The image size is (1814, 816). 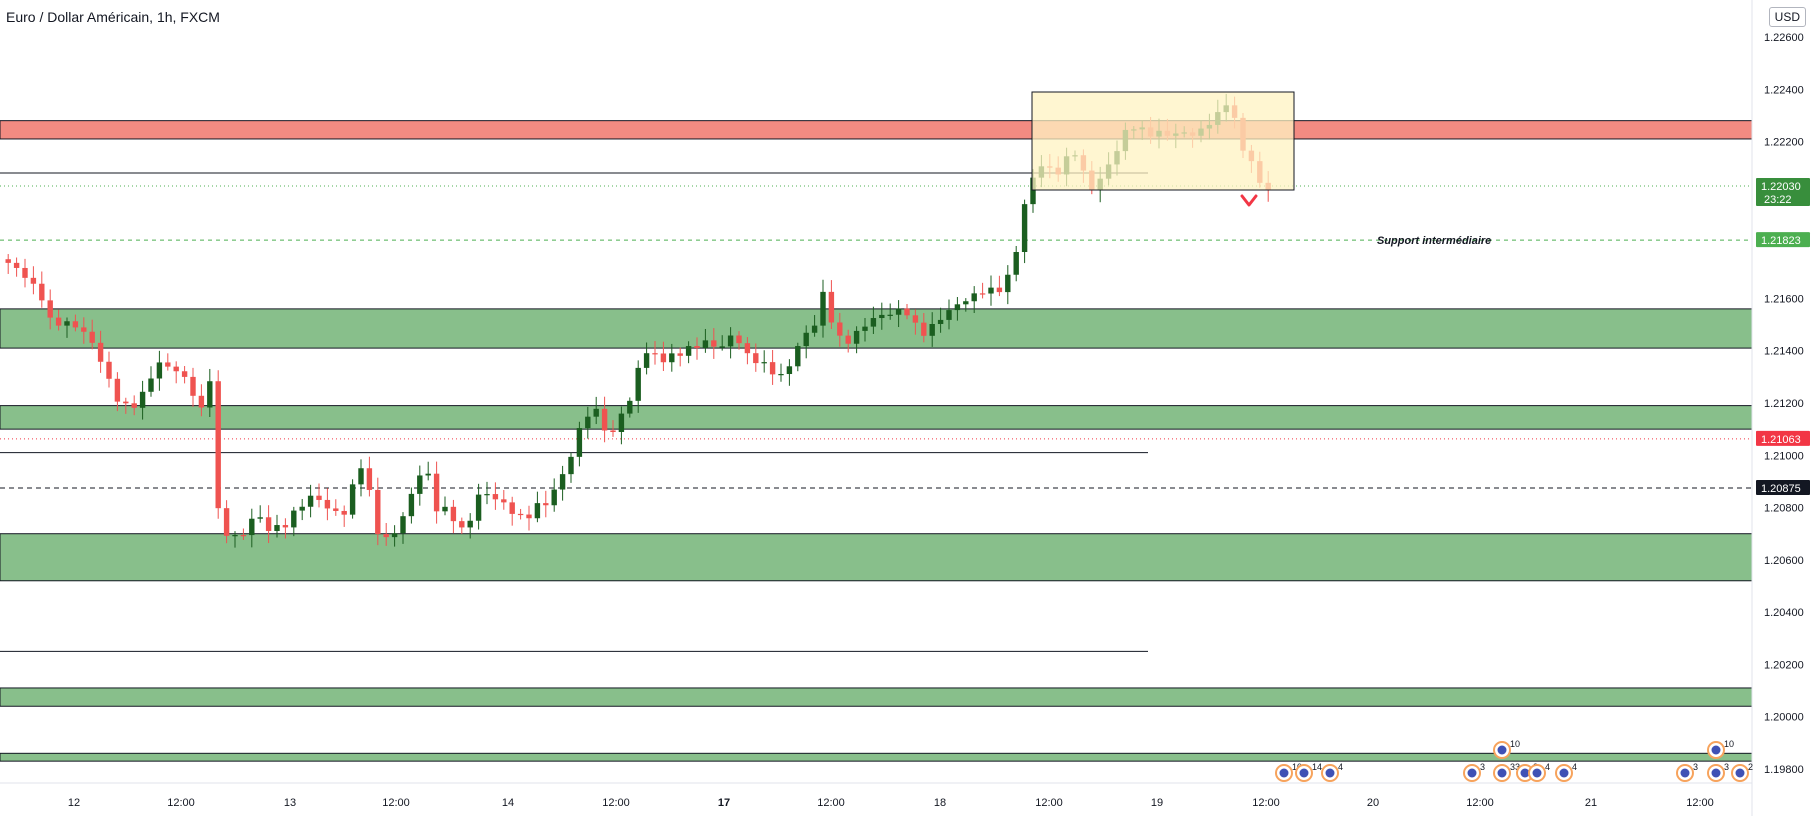 I want to click on event-badge: 33, so click(x=1506, y=772).